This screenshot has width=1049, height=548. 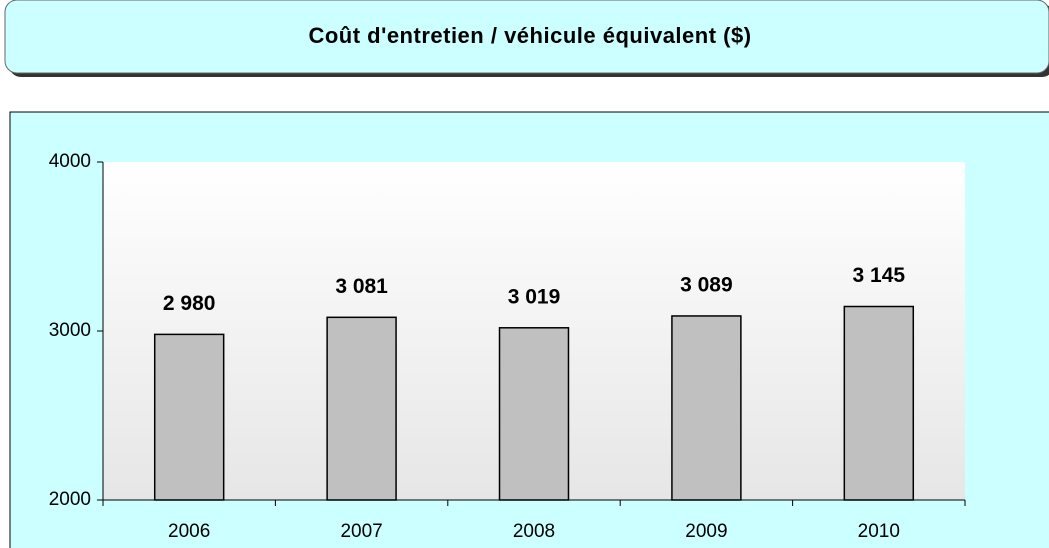 I want to click on x-tick-label: 2008, so click(x=534, y=531).